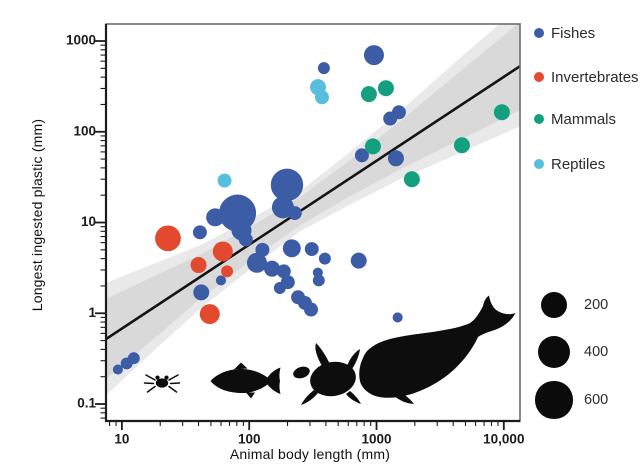 The height and width of the screenshot is (473, 640). I want to click on animal-silhouettes, so click(329, 350).